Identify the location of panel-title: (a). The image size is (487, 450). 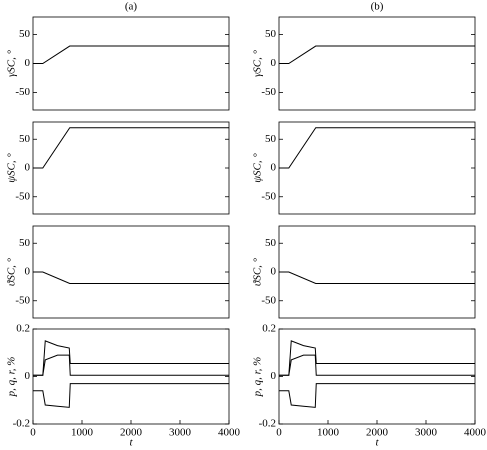
(131, 7).